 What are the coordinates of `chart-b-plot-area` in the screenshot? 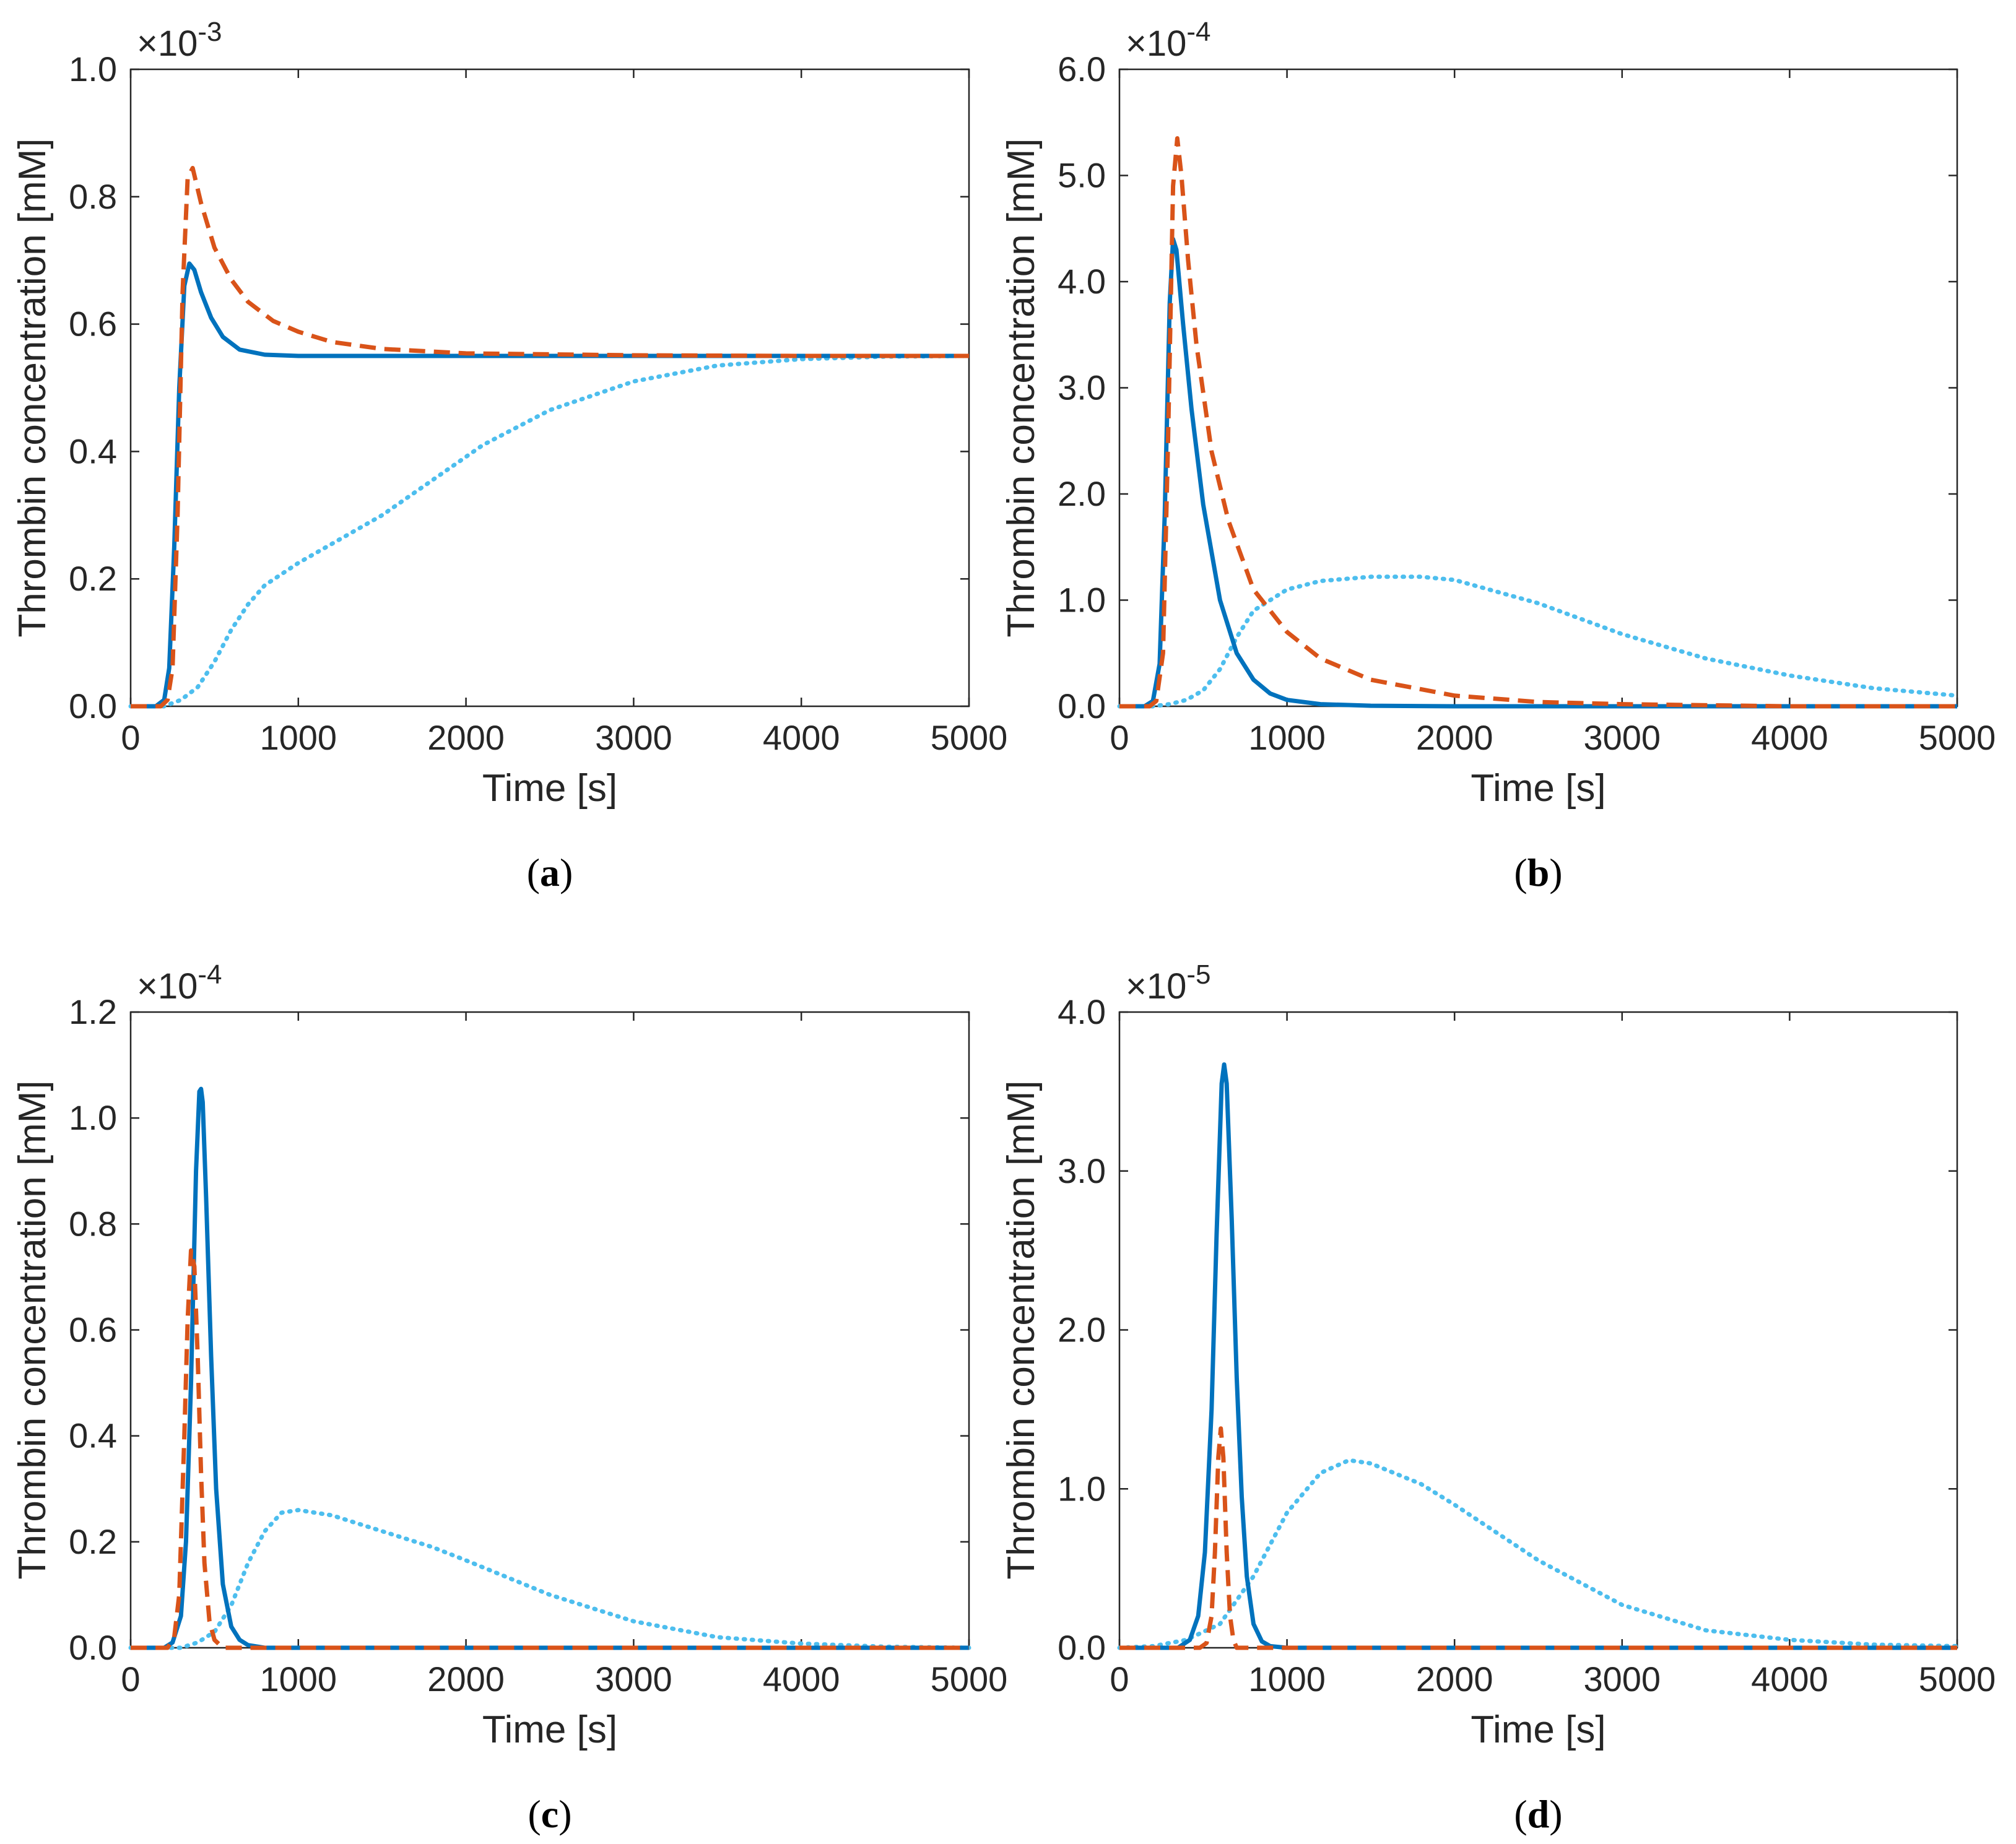 It's located at (1538, 388).